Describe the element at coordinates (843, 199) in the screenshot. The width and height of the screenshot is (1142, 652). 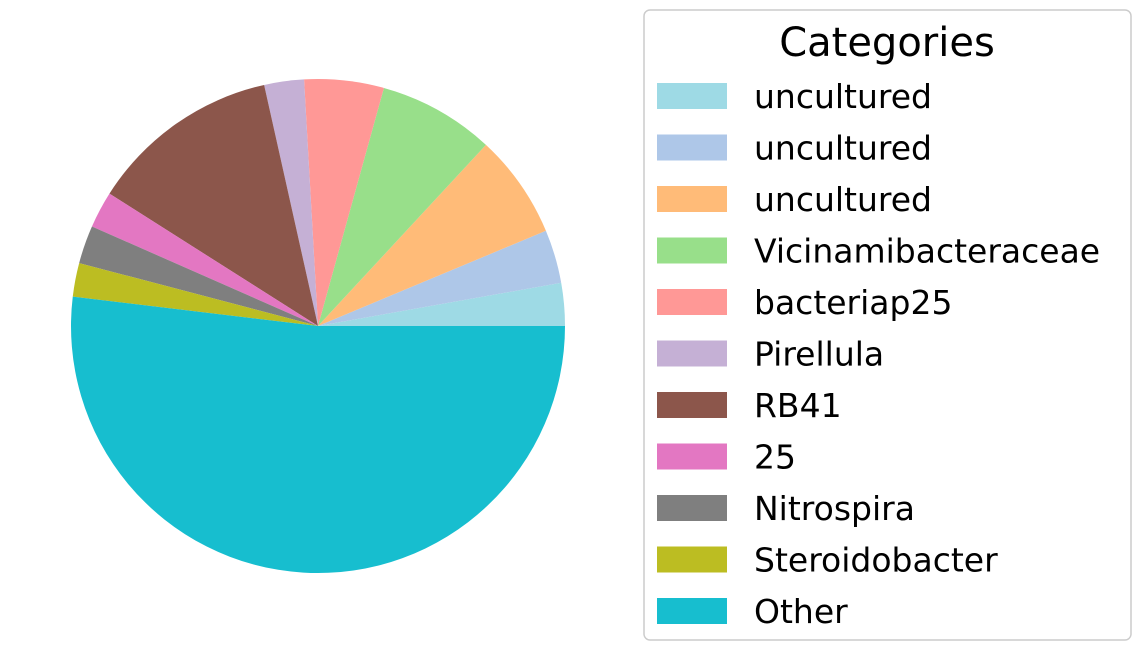
I see `legend-label-2: uncultured` at that location.